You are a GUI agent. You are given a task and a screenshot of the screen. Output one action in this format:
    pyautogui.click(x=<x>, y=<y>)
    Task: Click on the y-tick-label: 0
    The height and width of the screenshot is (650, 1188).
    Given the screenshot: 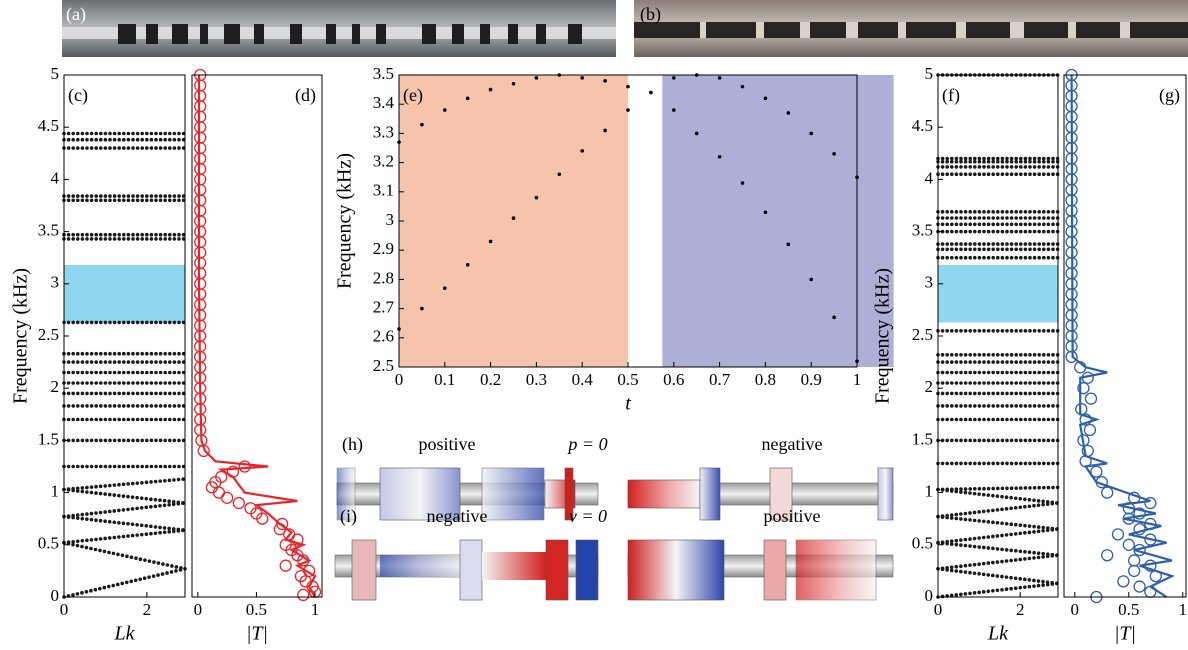 What is the action you would take?
    pyautogui.click(x=929, y=595)
    